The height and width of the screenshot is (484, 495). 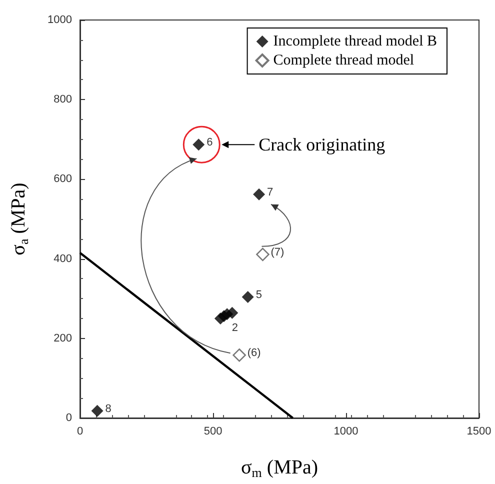 What do you see at coordinates (322, 144) in the screenshot?
I see `annotation: Crack originating` at bounding box center [322, 144].